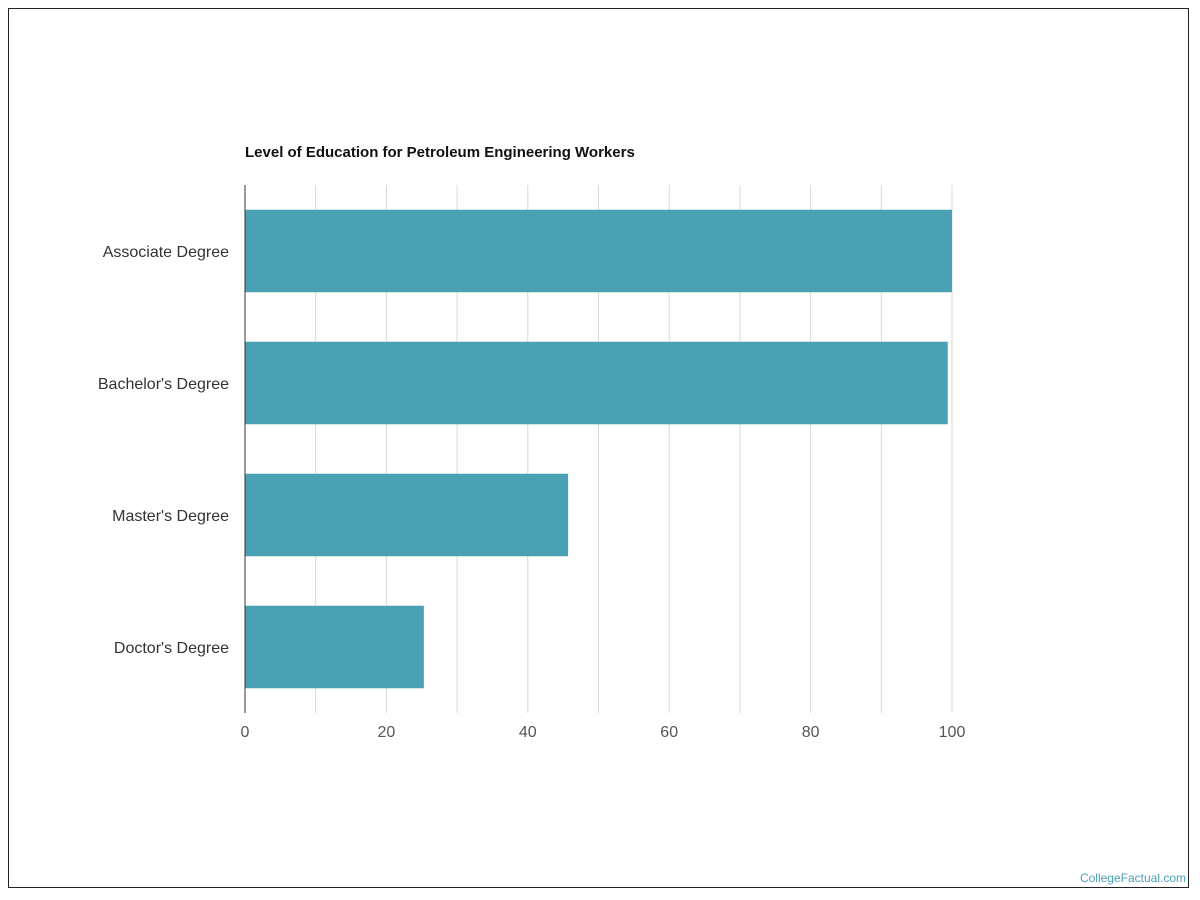 The width and height of the screenshot is (1200, 900). What do you see at coordinates (669, 732) in the screenshot?
I see `x-tick-label: 60` at bounding box center [669, 732].